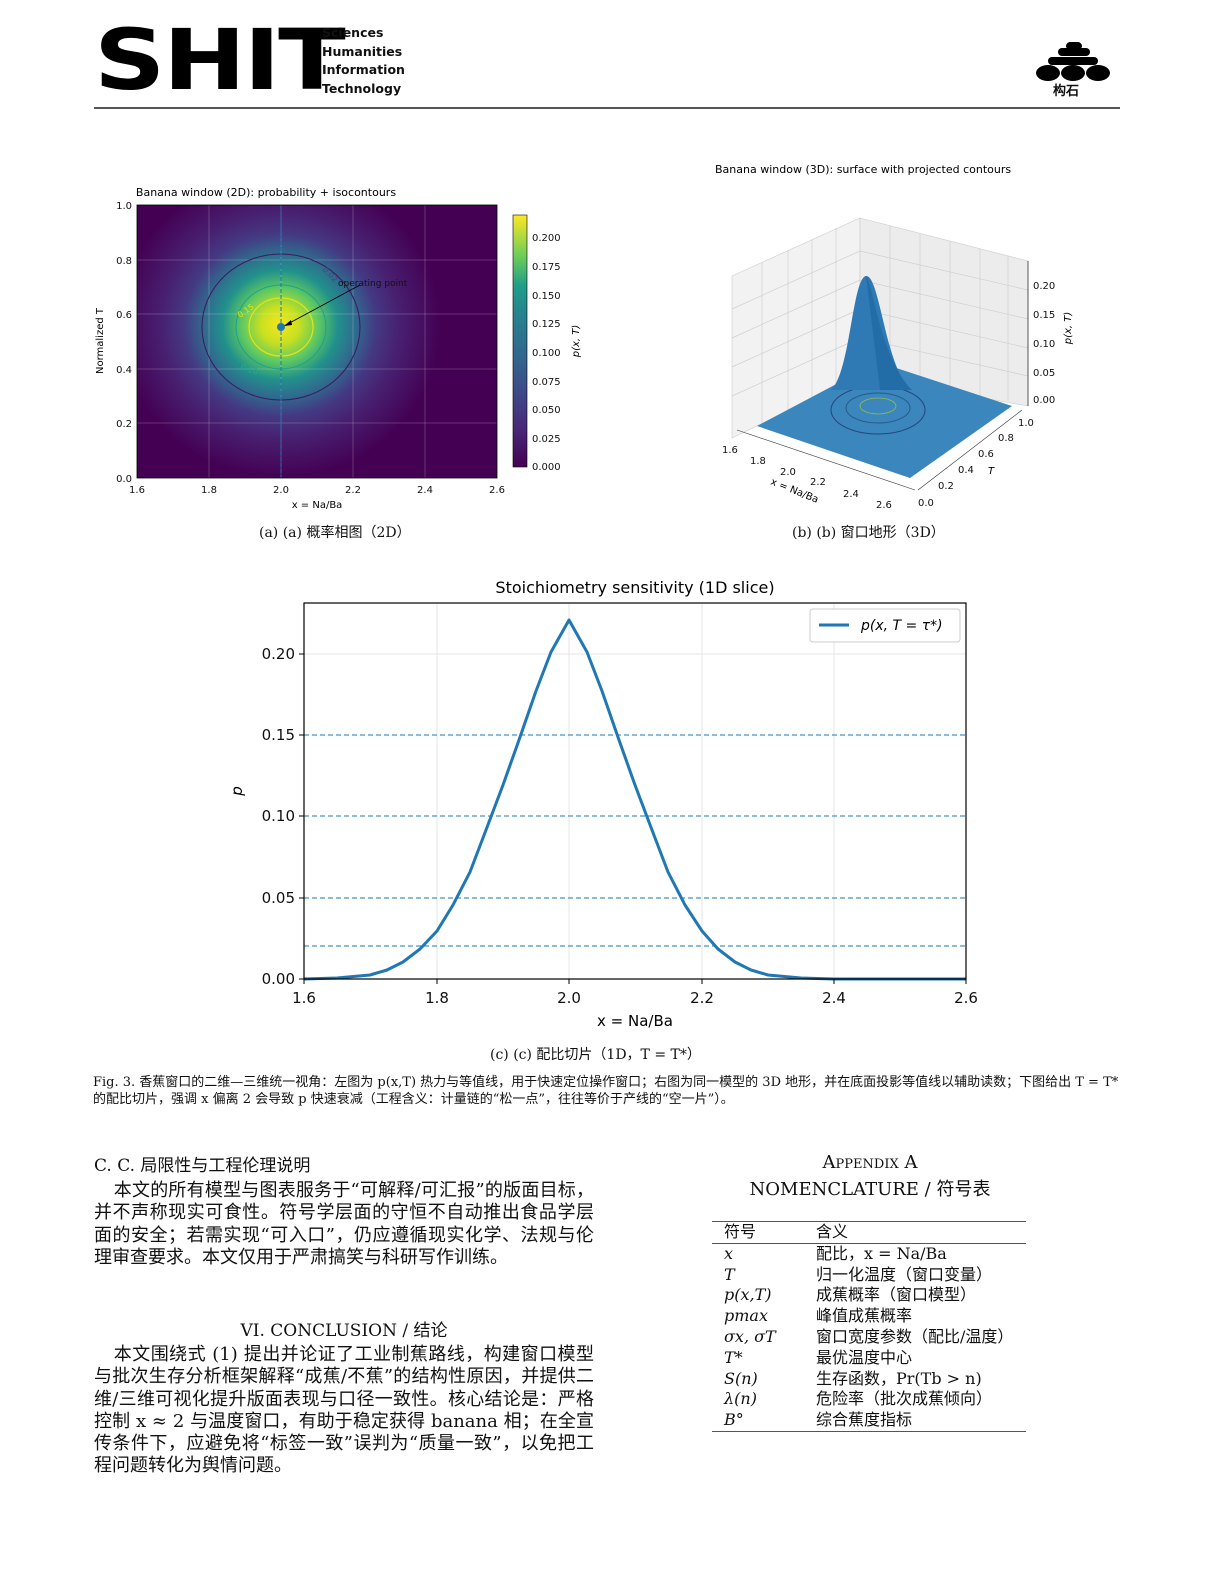 The image size is (1224, 1584). Describe the element at coordinates (304, 998) in the screenshot. I see `svg-text: 1.6` at that location.